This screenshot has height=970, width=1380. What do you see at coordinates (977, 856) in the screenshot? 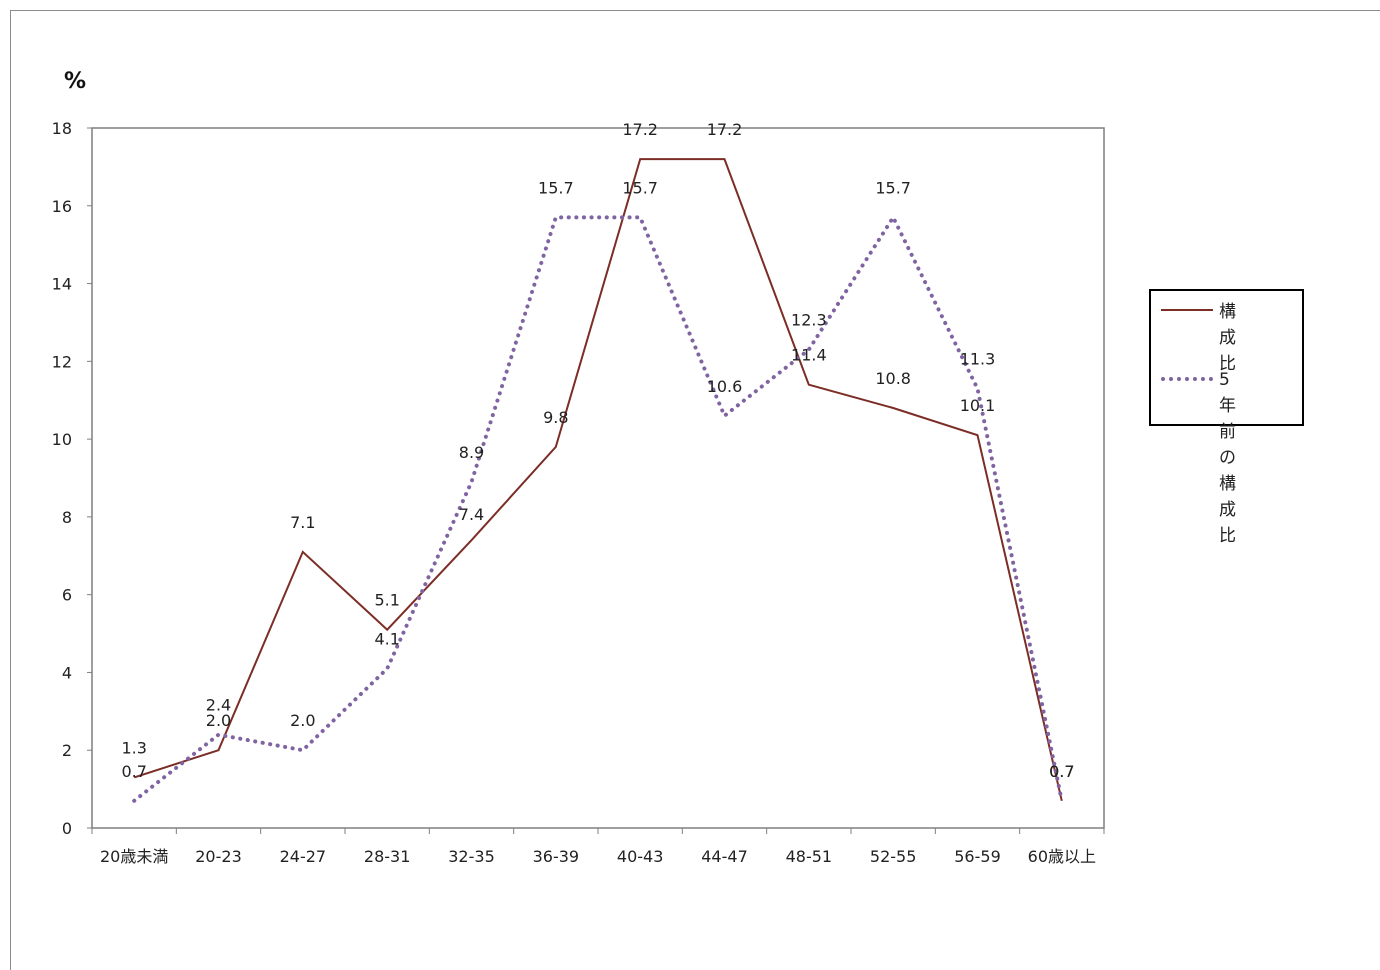
I see `x-tick-label: 56-59` at bounding box center [977, 856].